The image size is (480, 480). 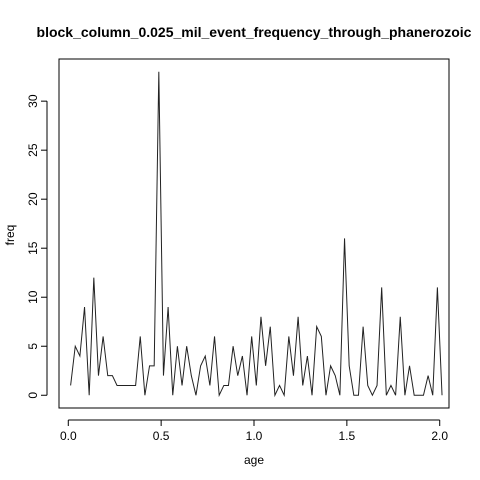 I want to click on x-tick-label: 1.5, so click(x=347, y=436).